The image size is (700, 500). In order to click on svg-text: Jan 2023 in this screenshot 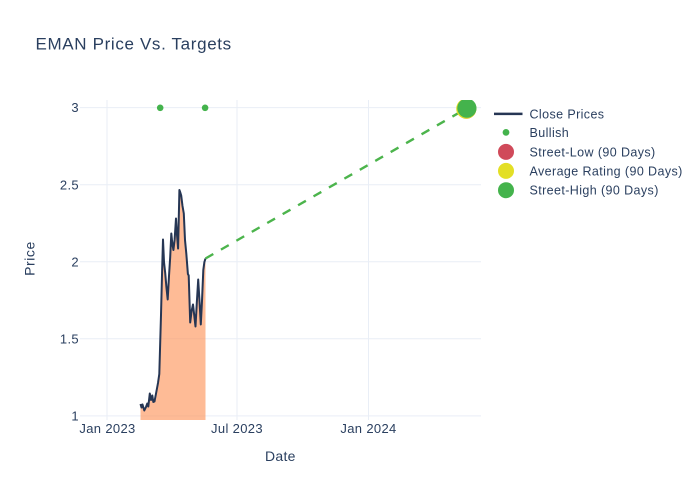, I will do `click(107, 428)`.